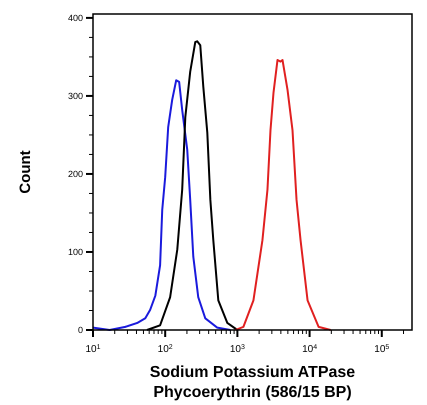  What do you see at coordinates (75, 174) in the screenshot?
I see `y-tick-label: 200` at bounding box center [75, 174].